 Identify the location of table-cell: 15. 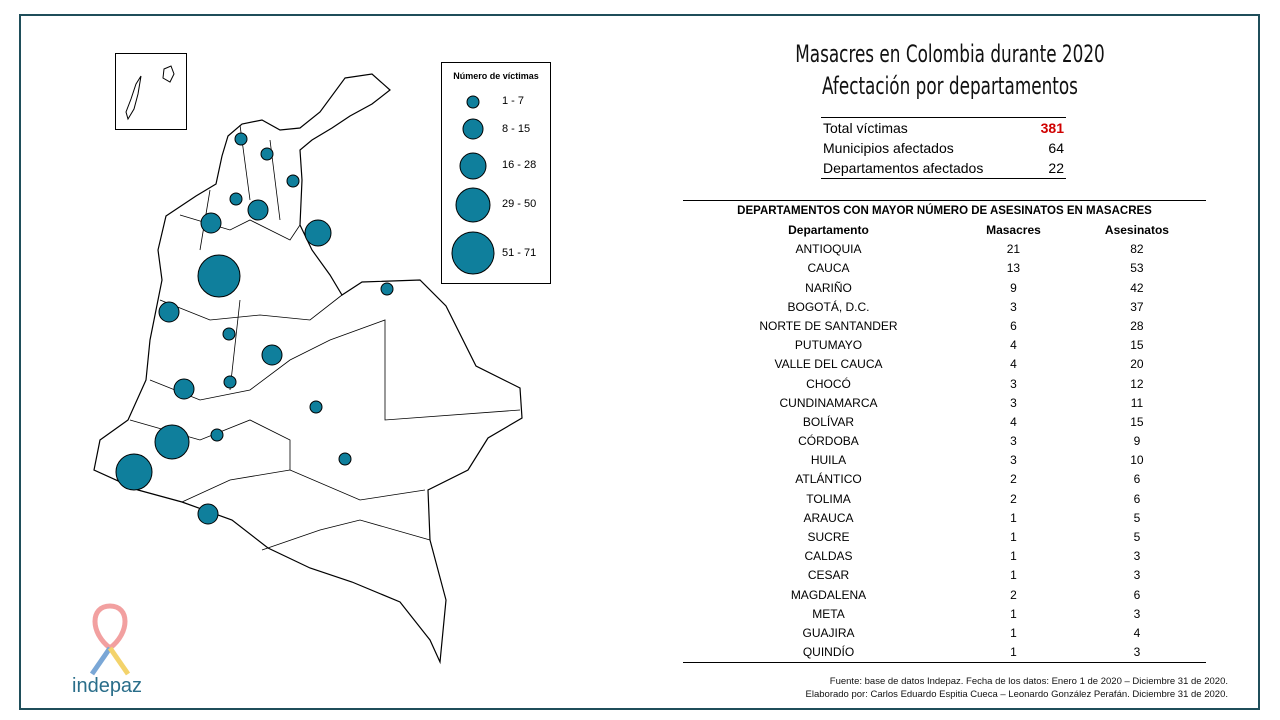
(1137, 345).